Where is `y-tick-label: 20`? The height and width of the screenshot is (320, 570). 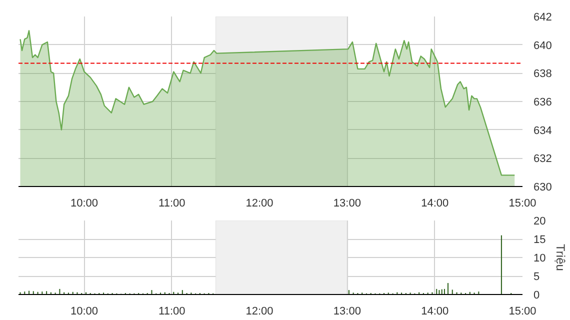 y-tick-label: 20 is located at coordinates (540, 222).